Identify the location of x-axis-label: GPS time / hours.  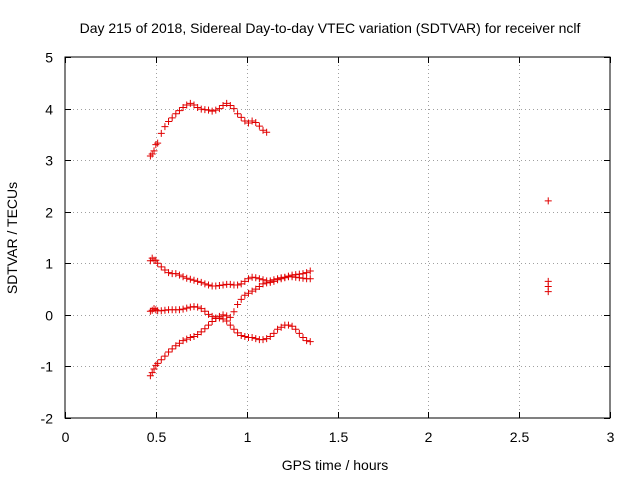
(335, 465).